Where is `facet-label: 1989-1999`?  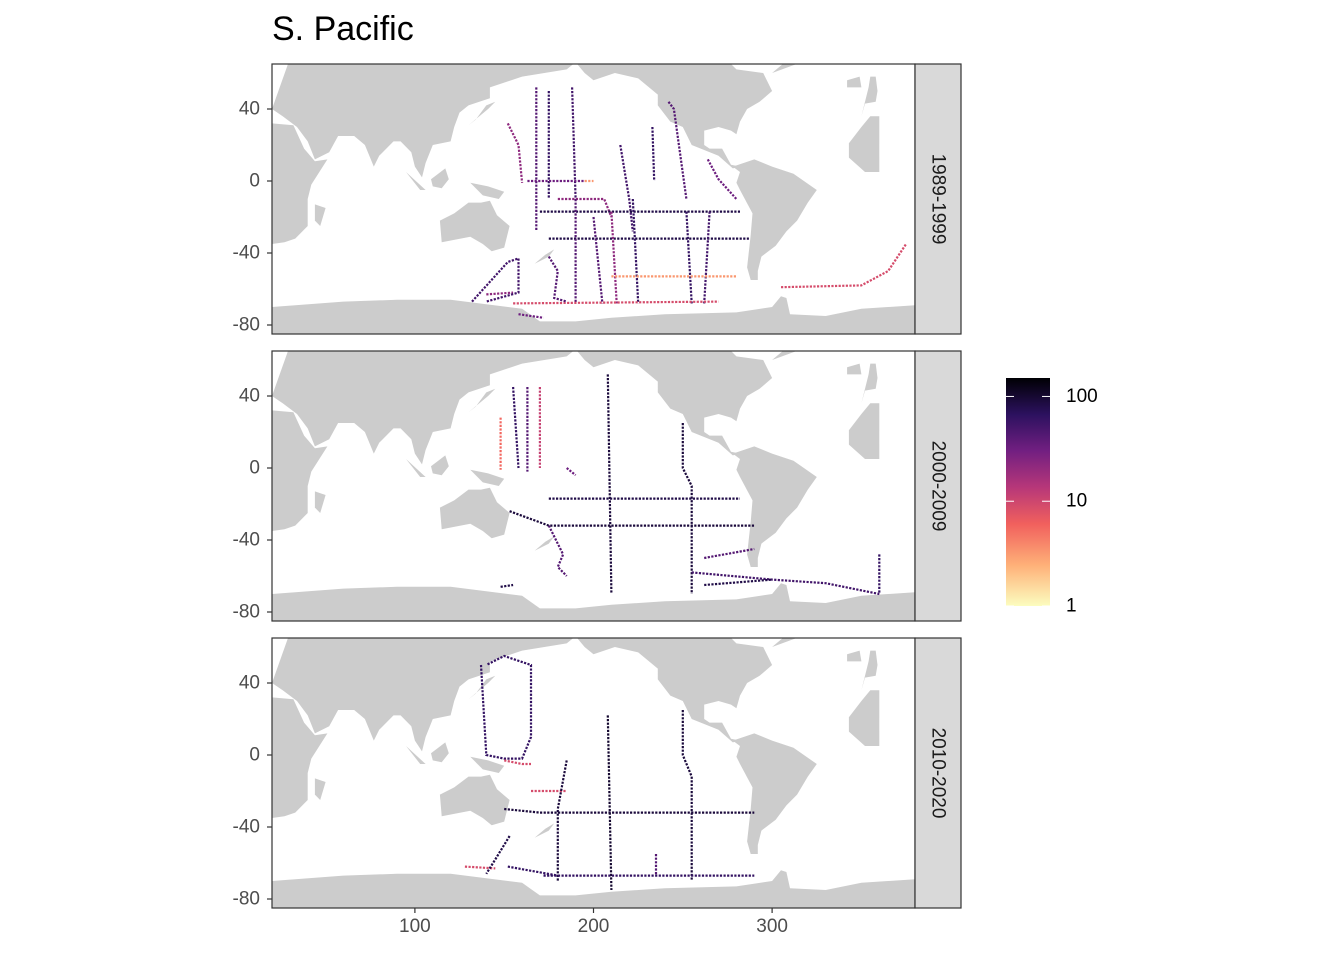 facet-label: 1989-1999 is located at coordinates (938, 199).